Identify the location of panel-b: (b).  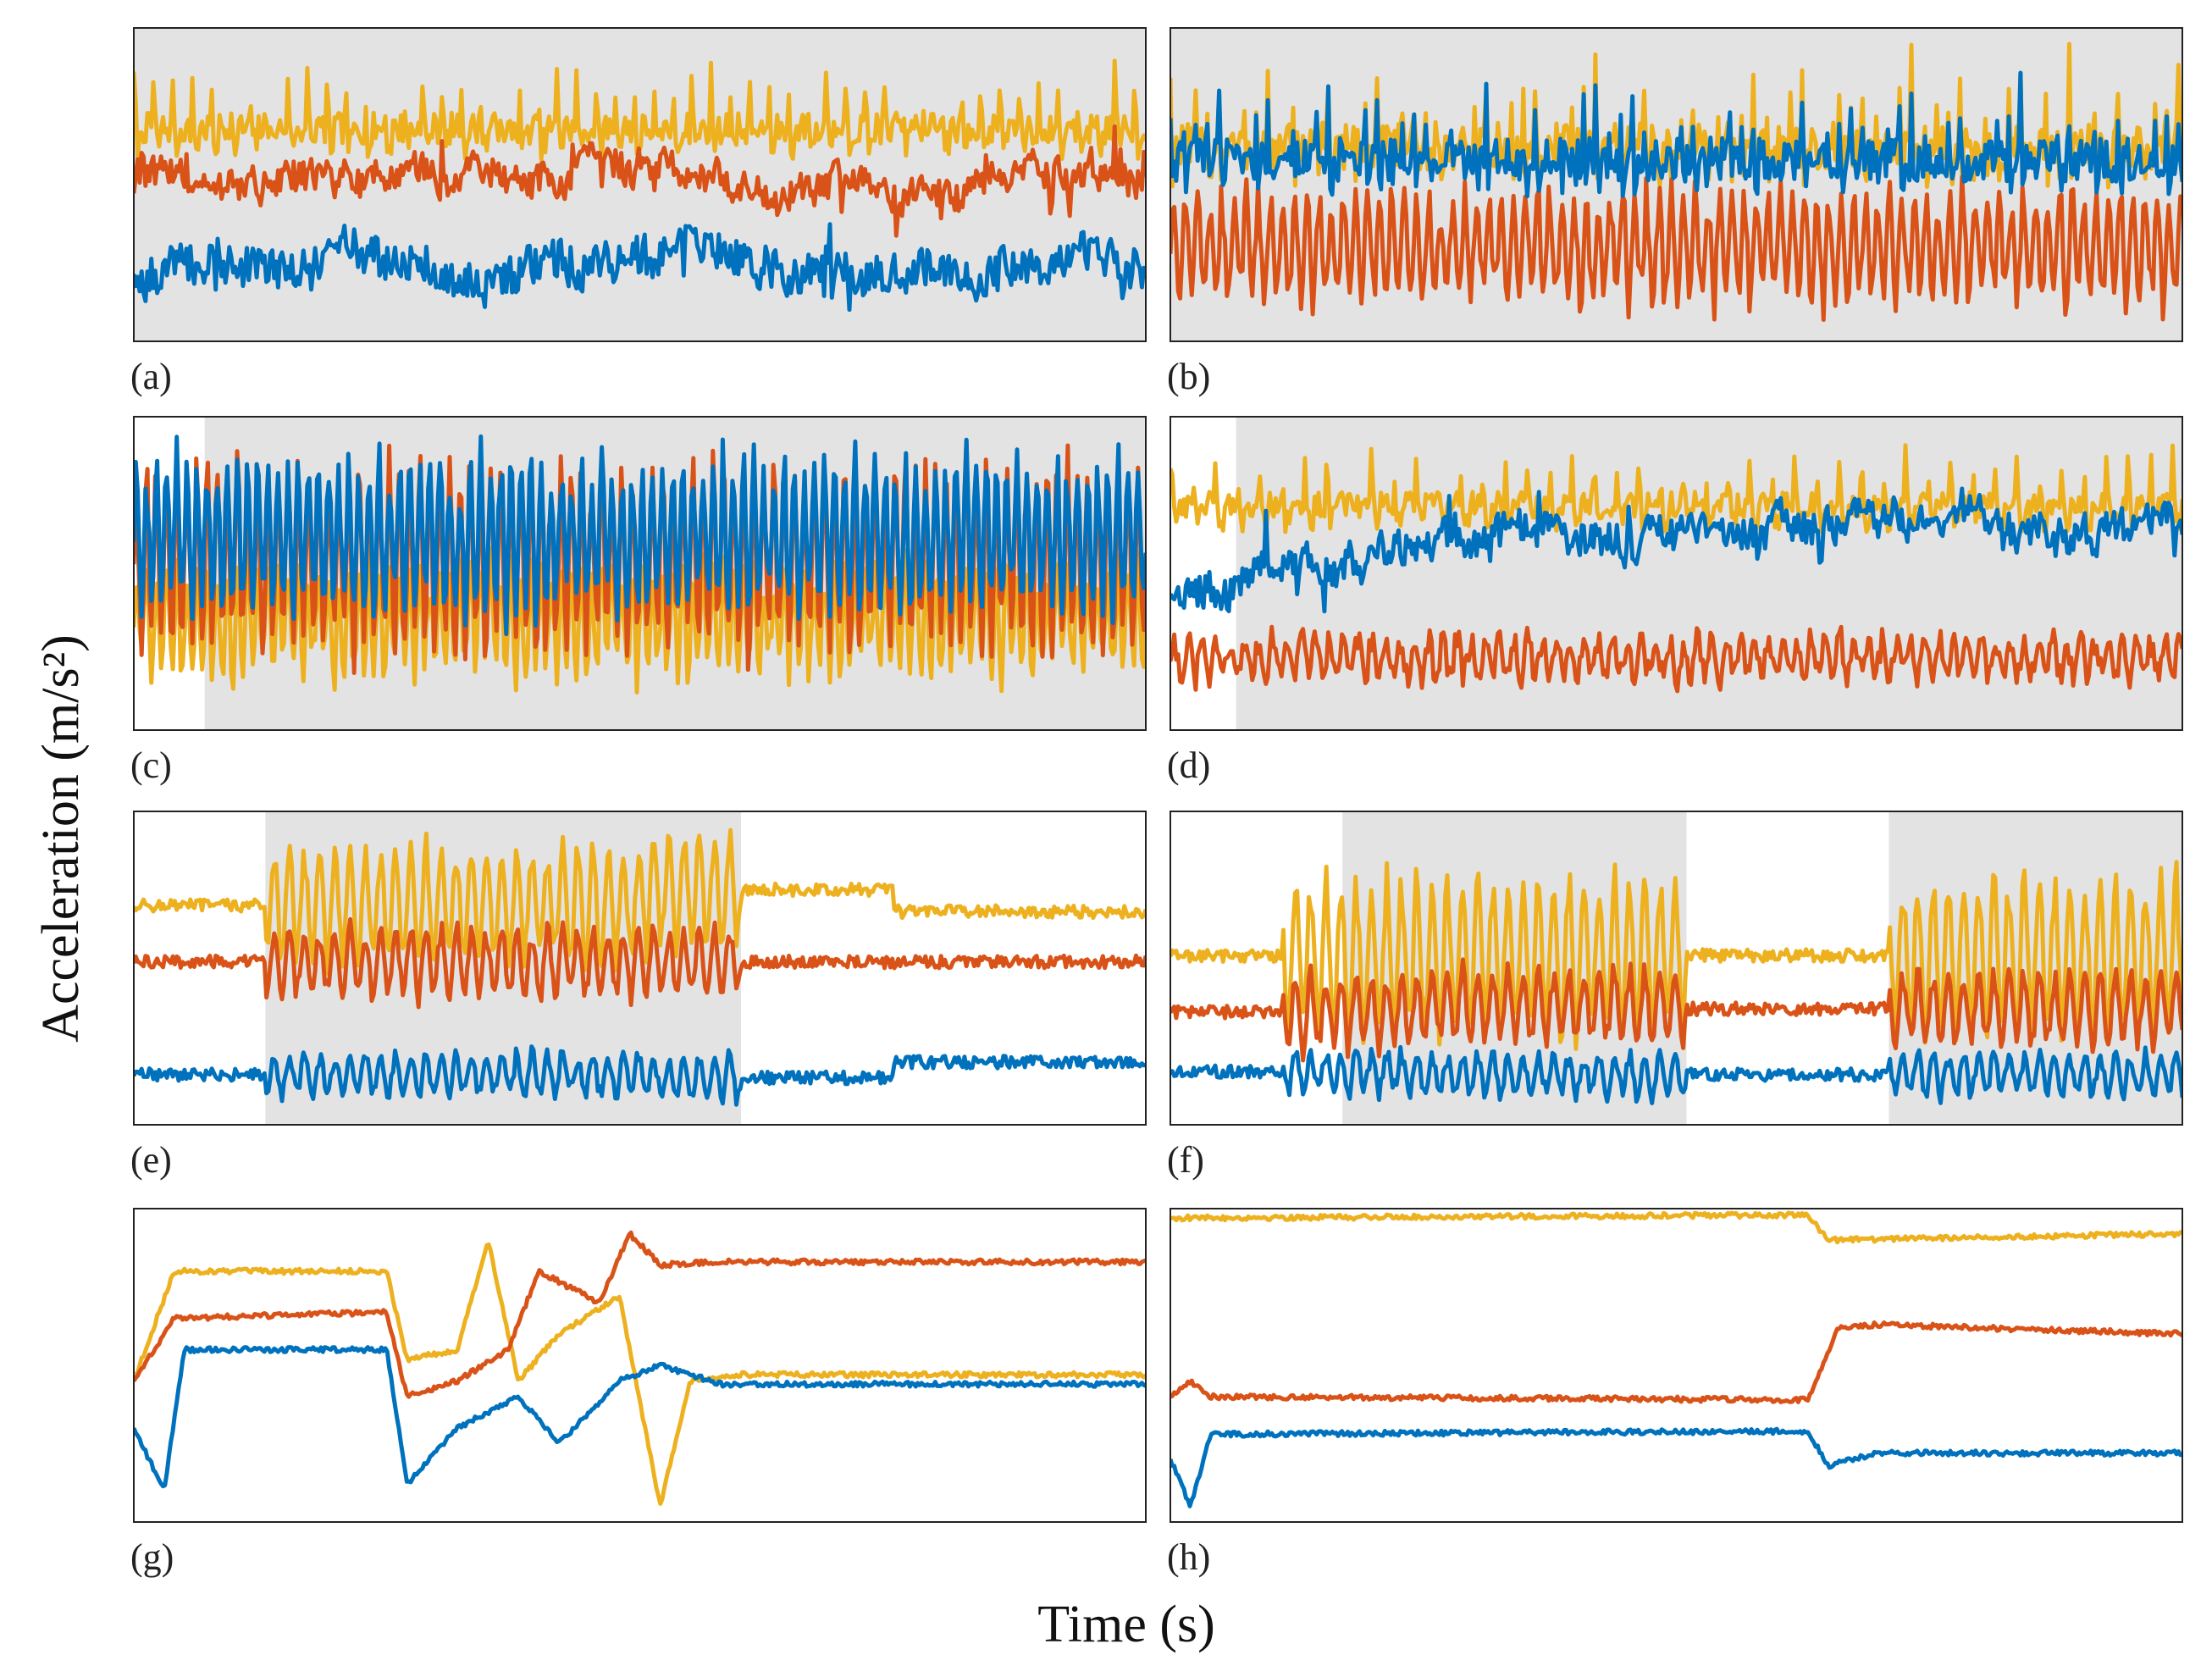
(1675, 212).